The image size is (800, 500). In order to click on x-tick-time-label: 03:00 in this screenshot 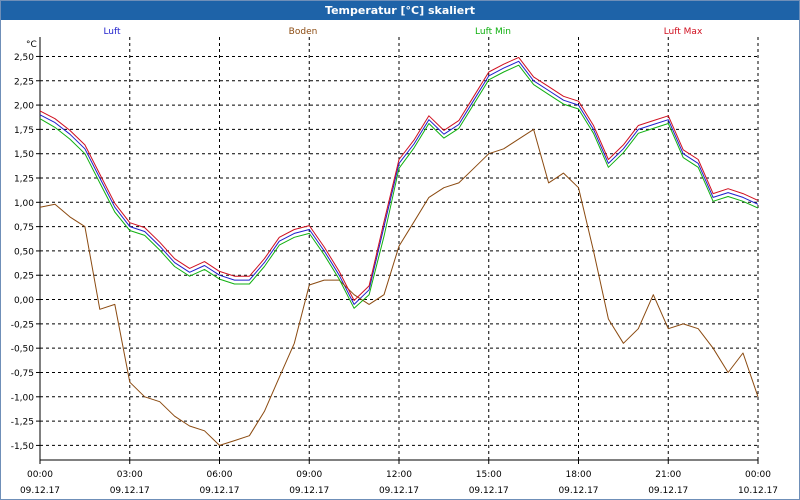, I will do `click(130, 475)`.